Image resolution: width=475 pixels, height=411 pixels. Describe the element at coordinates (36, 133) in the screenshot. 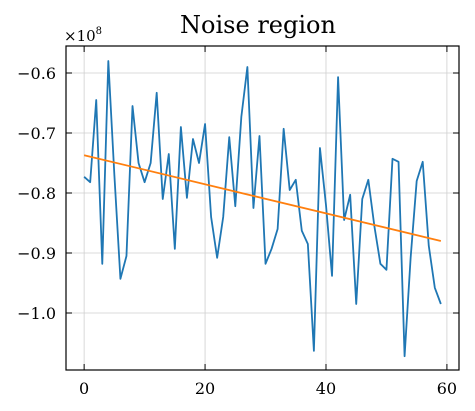

I see `y-tick-label: −0.7` at that location.